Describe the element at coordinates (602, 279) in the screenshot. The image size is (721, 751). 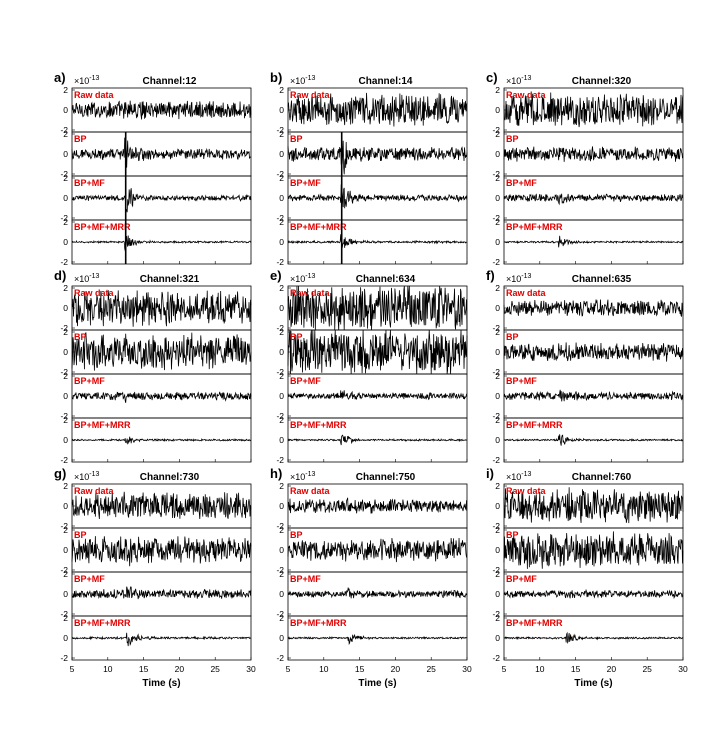
I see `channel-title: Channel:635` at that location.